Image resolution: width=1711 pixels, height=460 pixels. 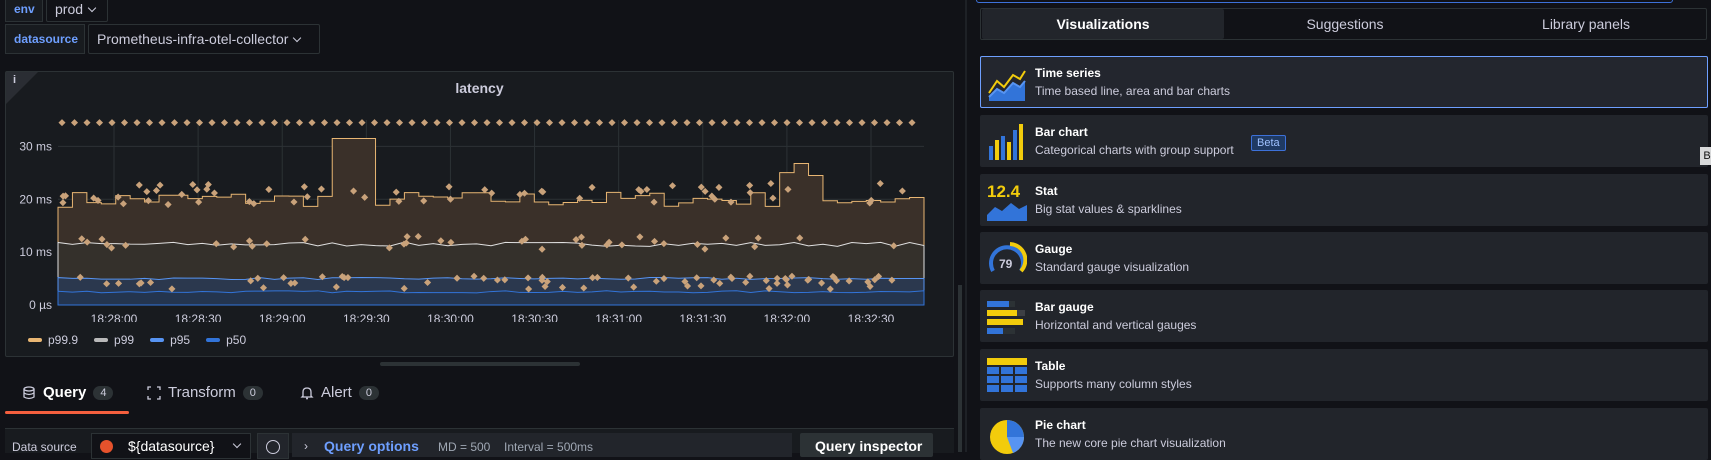 What do you see at coordinates (1344, 375) in the screenshot?
I see `viz-card-table: Table Supports many column styles` at bounding box center [1344, 375].